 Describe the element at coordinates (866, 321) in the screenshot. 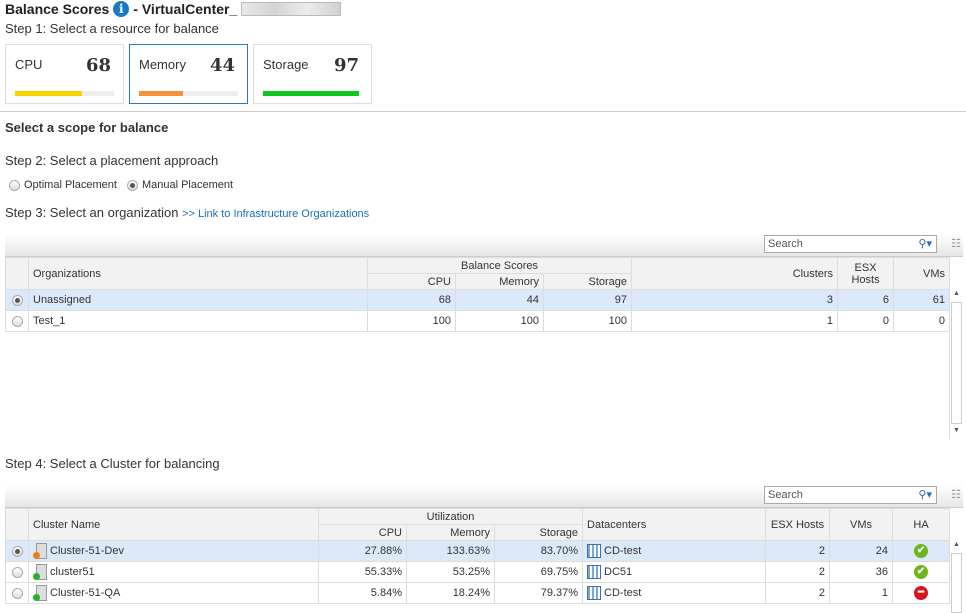

I see `esx-hosts-count: 0` at that location.